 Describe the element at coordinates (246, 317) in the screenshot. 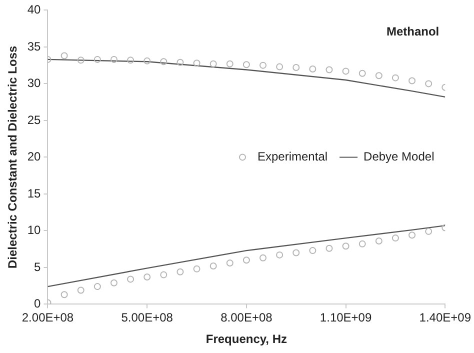

I see `x-tick-label: 8.00E+08` at that location.